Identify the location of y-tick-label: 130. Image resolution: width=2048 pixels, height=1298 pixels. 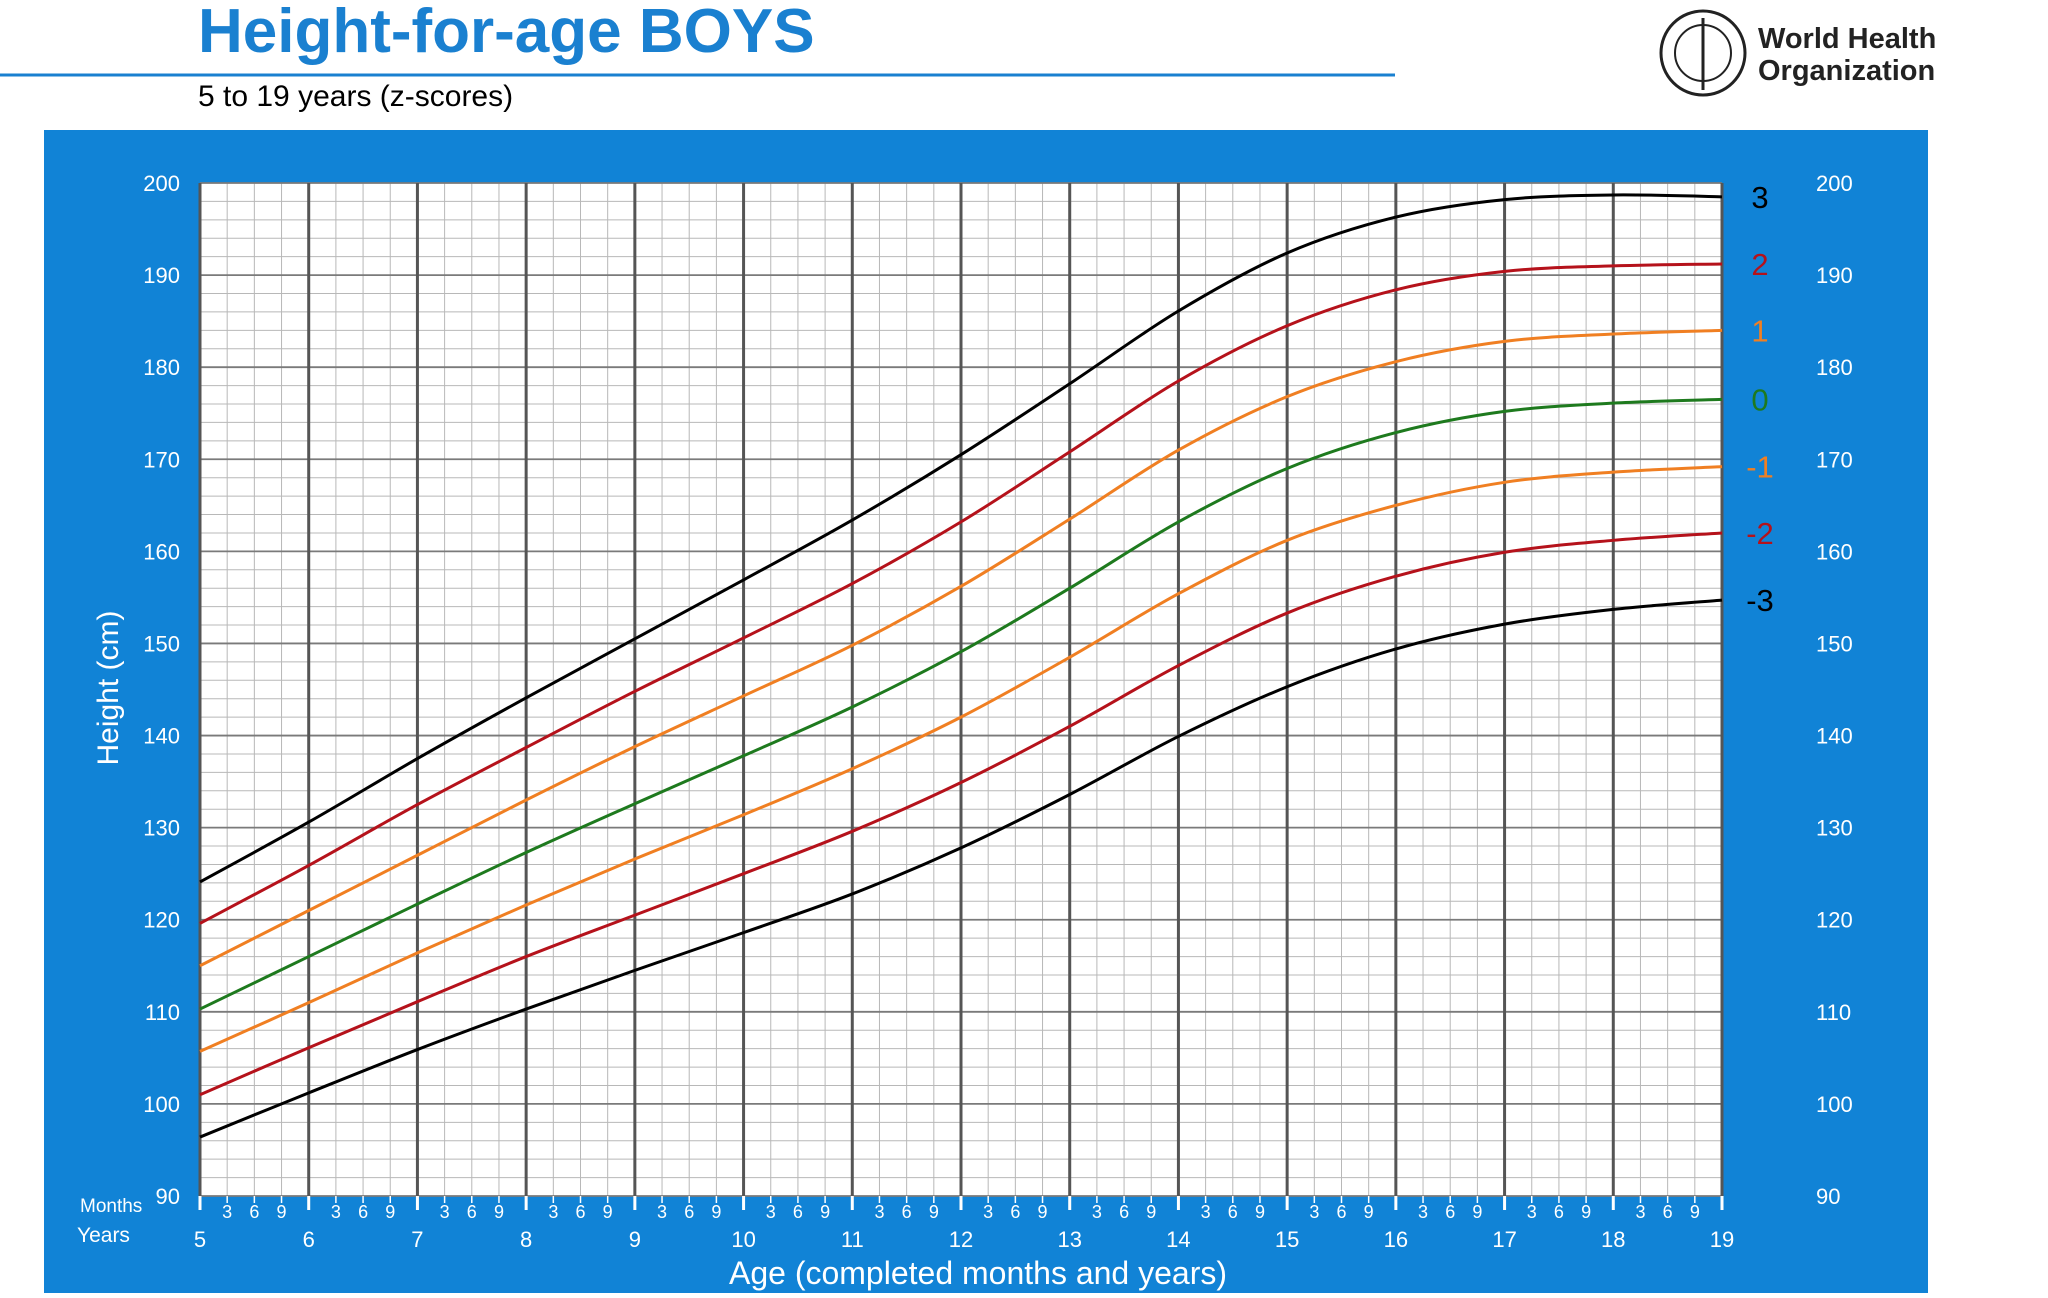
(161, 828).